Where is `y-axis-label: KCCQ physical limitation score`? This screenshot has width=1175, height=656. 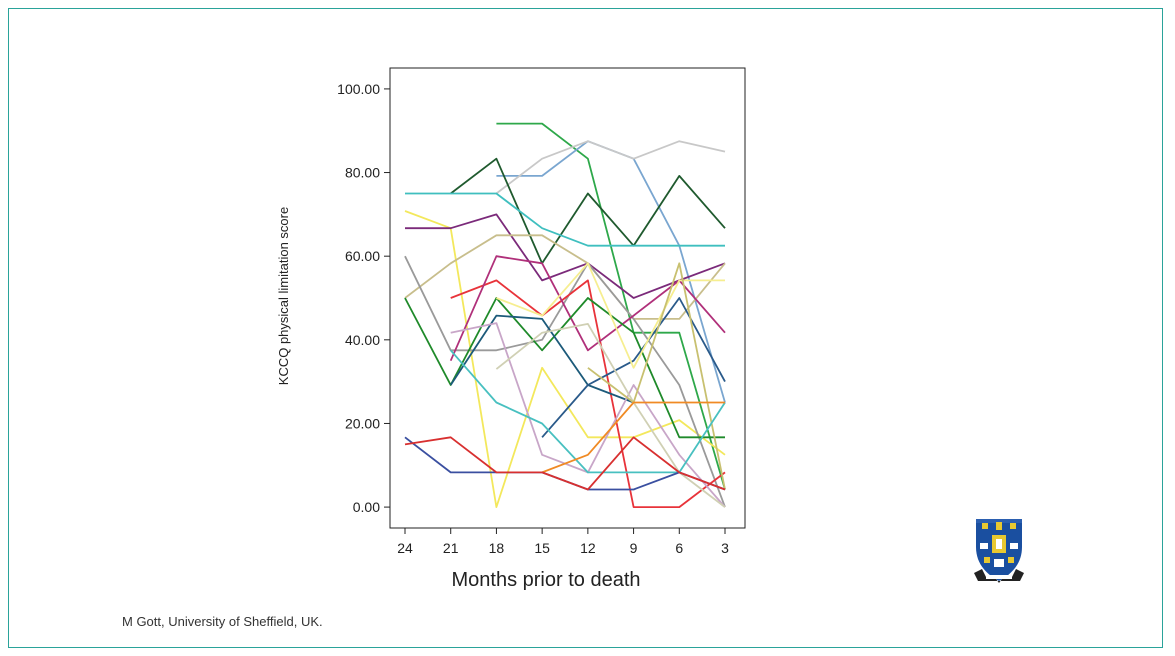 y-axis-label: KCCQ physical limitation score is located at coordinates (283, 296).